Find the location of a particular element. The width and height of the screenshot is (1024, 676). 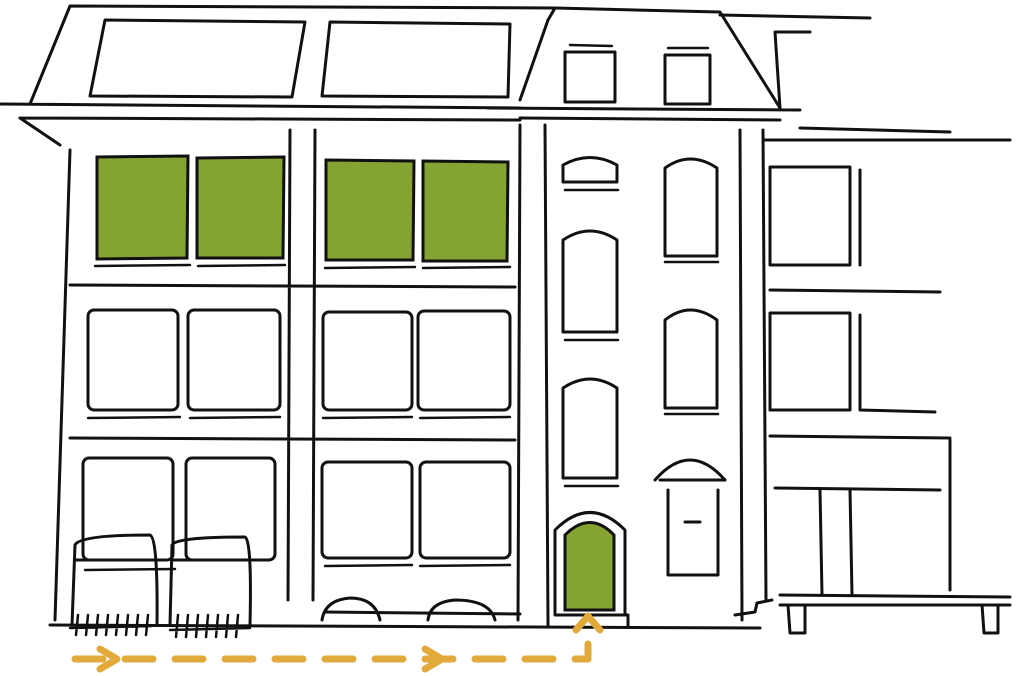

ground-line is located at coordinates (405, 626).